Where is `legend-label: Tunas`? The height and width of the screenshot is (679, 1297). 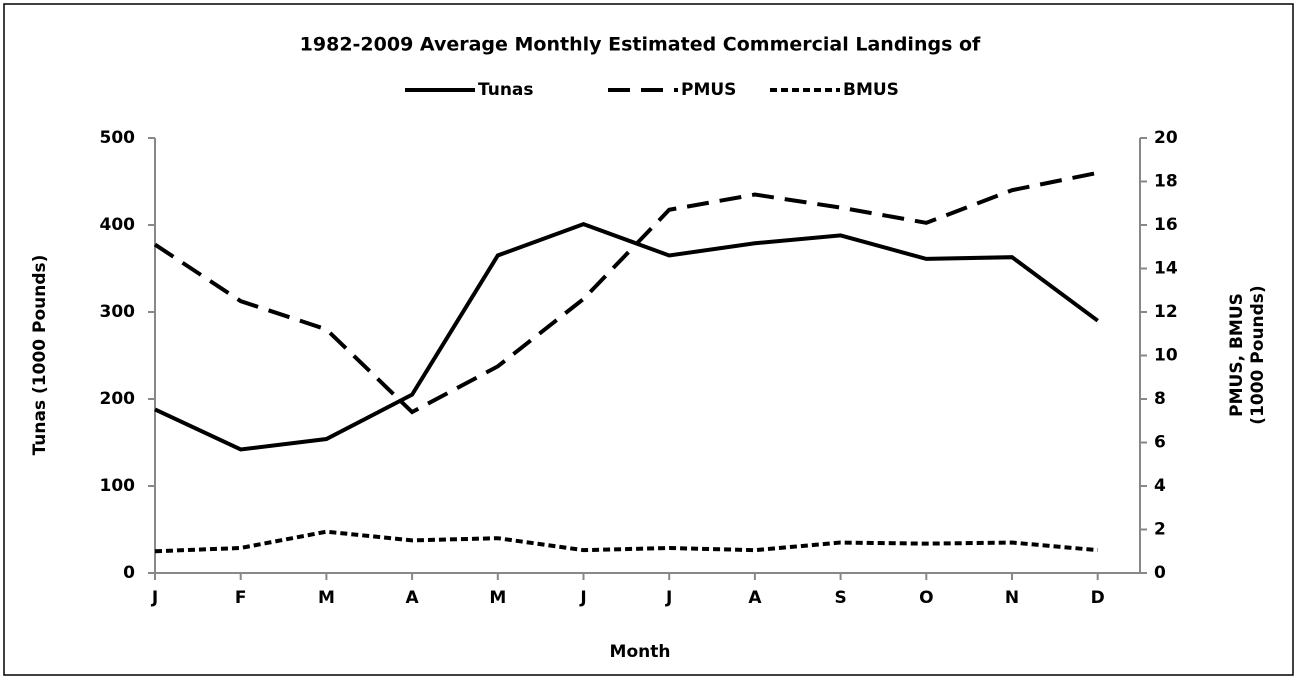
legend-label: Tunas is located at coordinates (506, 90).